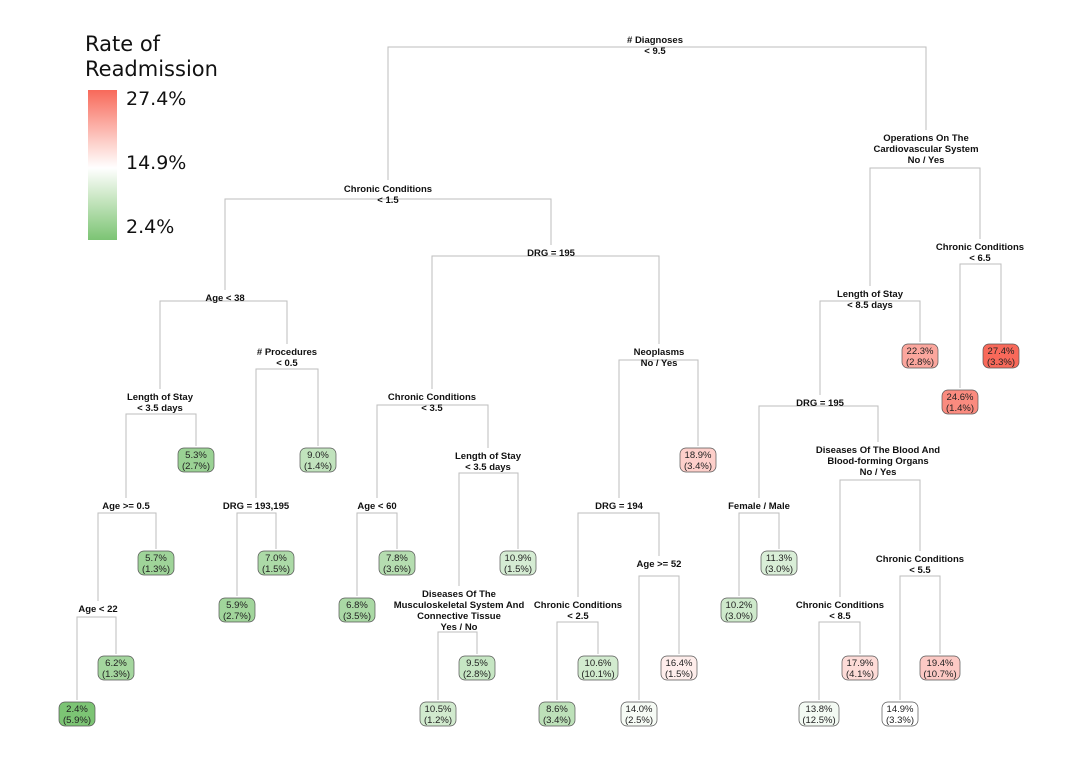  I want to click on connector-s-los35a, so click(161, 455).